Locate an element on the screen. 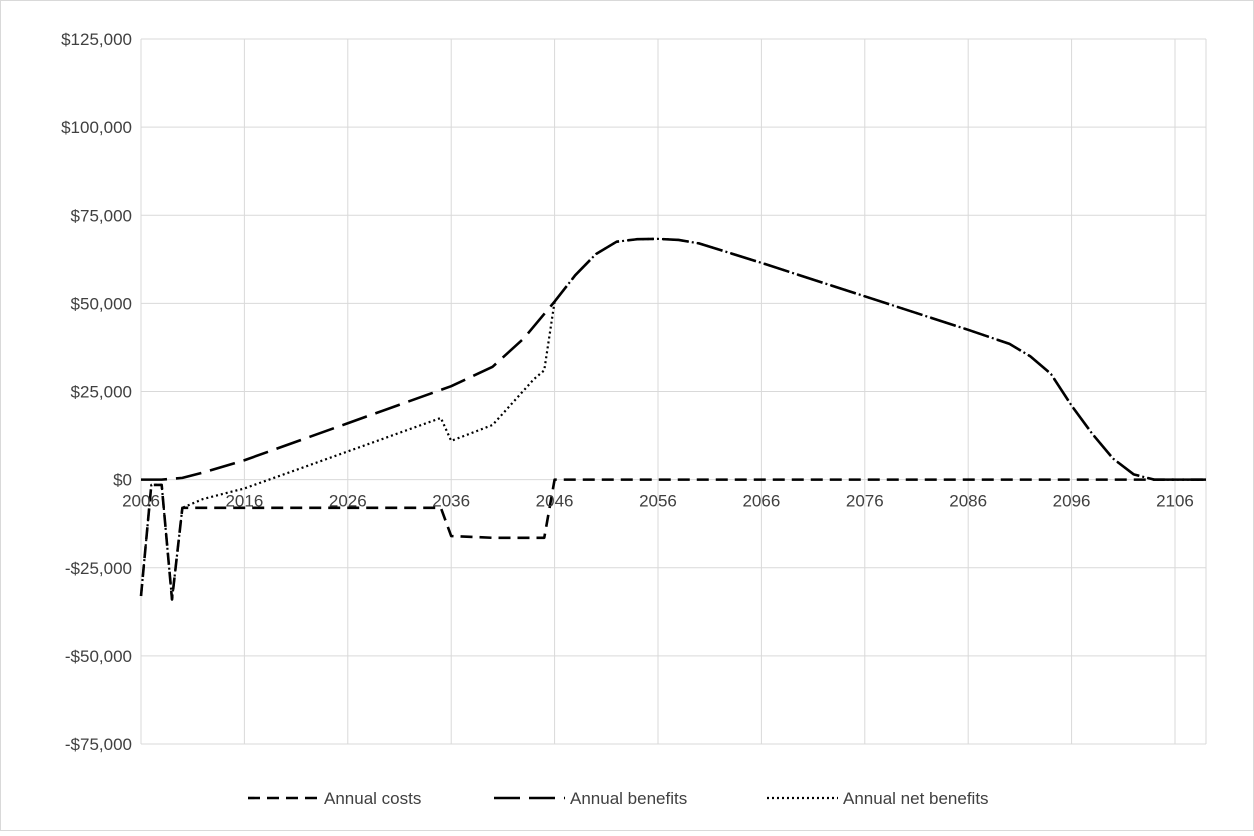 Image resolution: width=1254 pixels, height=836 pixels. x-tick-label: 2006 is located at coordinates (141, 501).